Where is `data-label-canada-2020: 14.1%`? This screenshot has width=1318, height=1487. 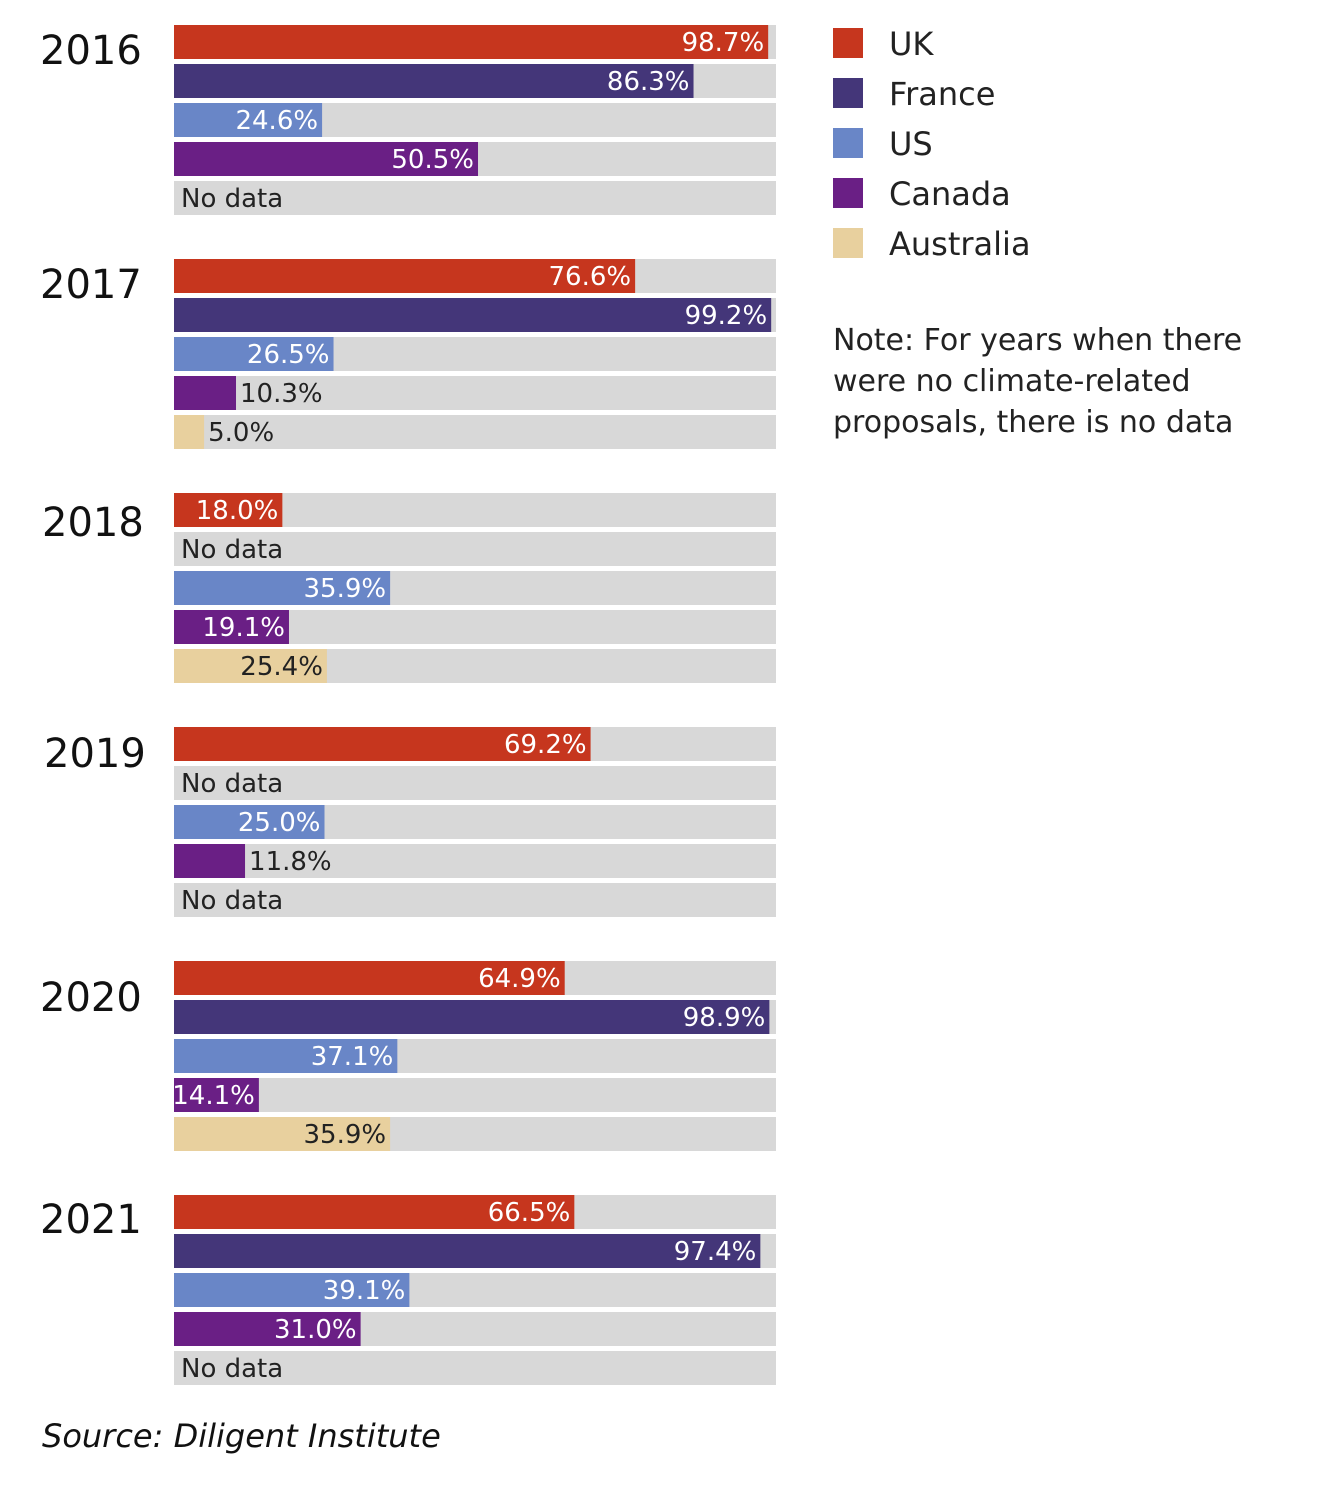
data-label-canada-2020: 14.1% is located at coordinates (213, 1096).